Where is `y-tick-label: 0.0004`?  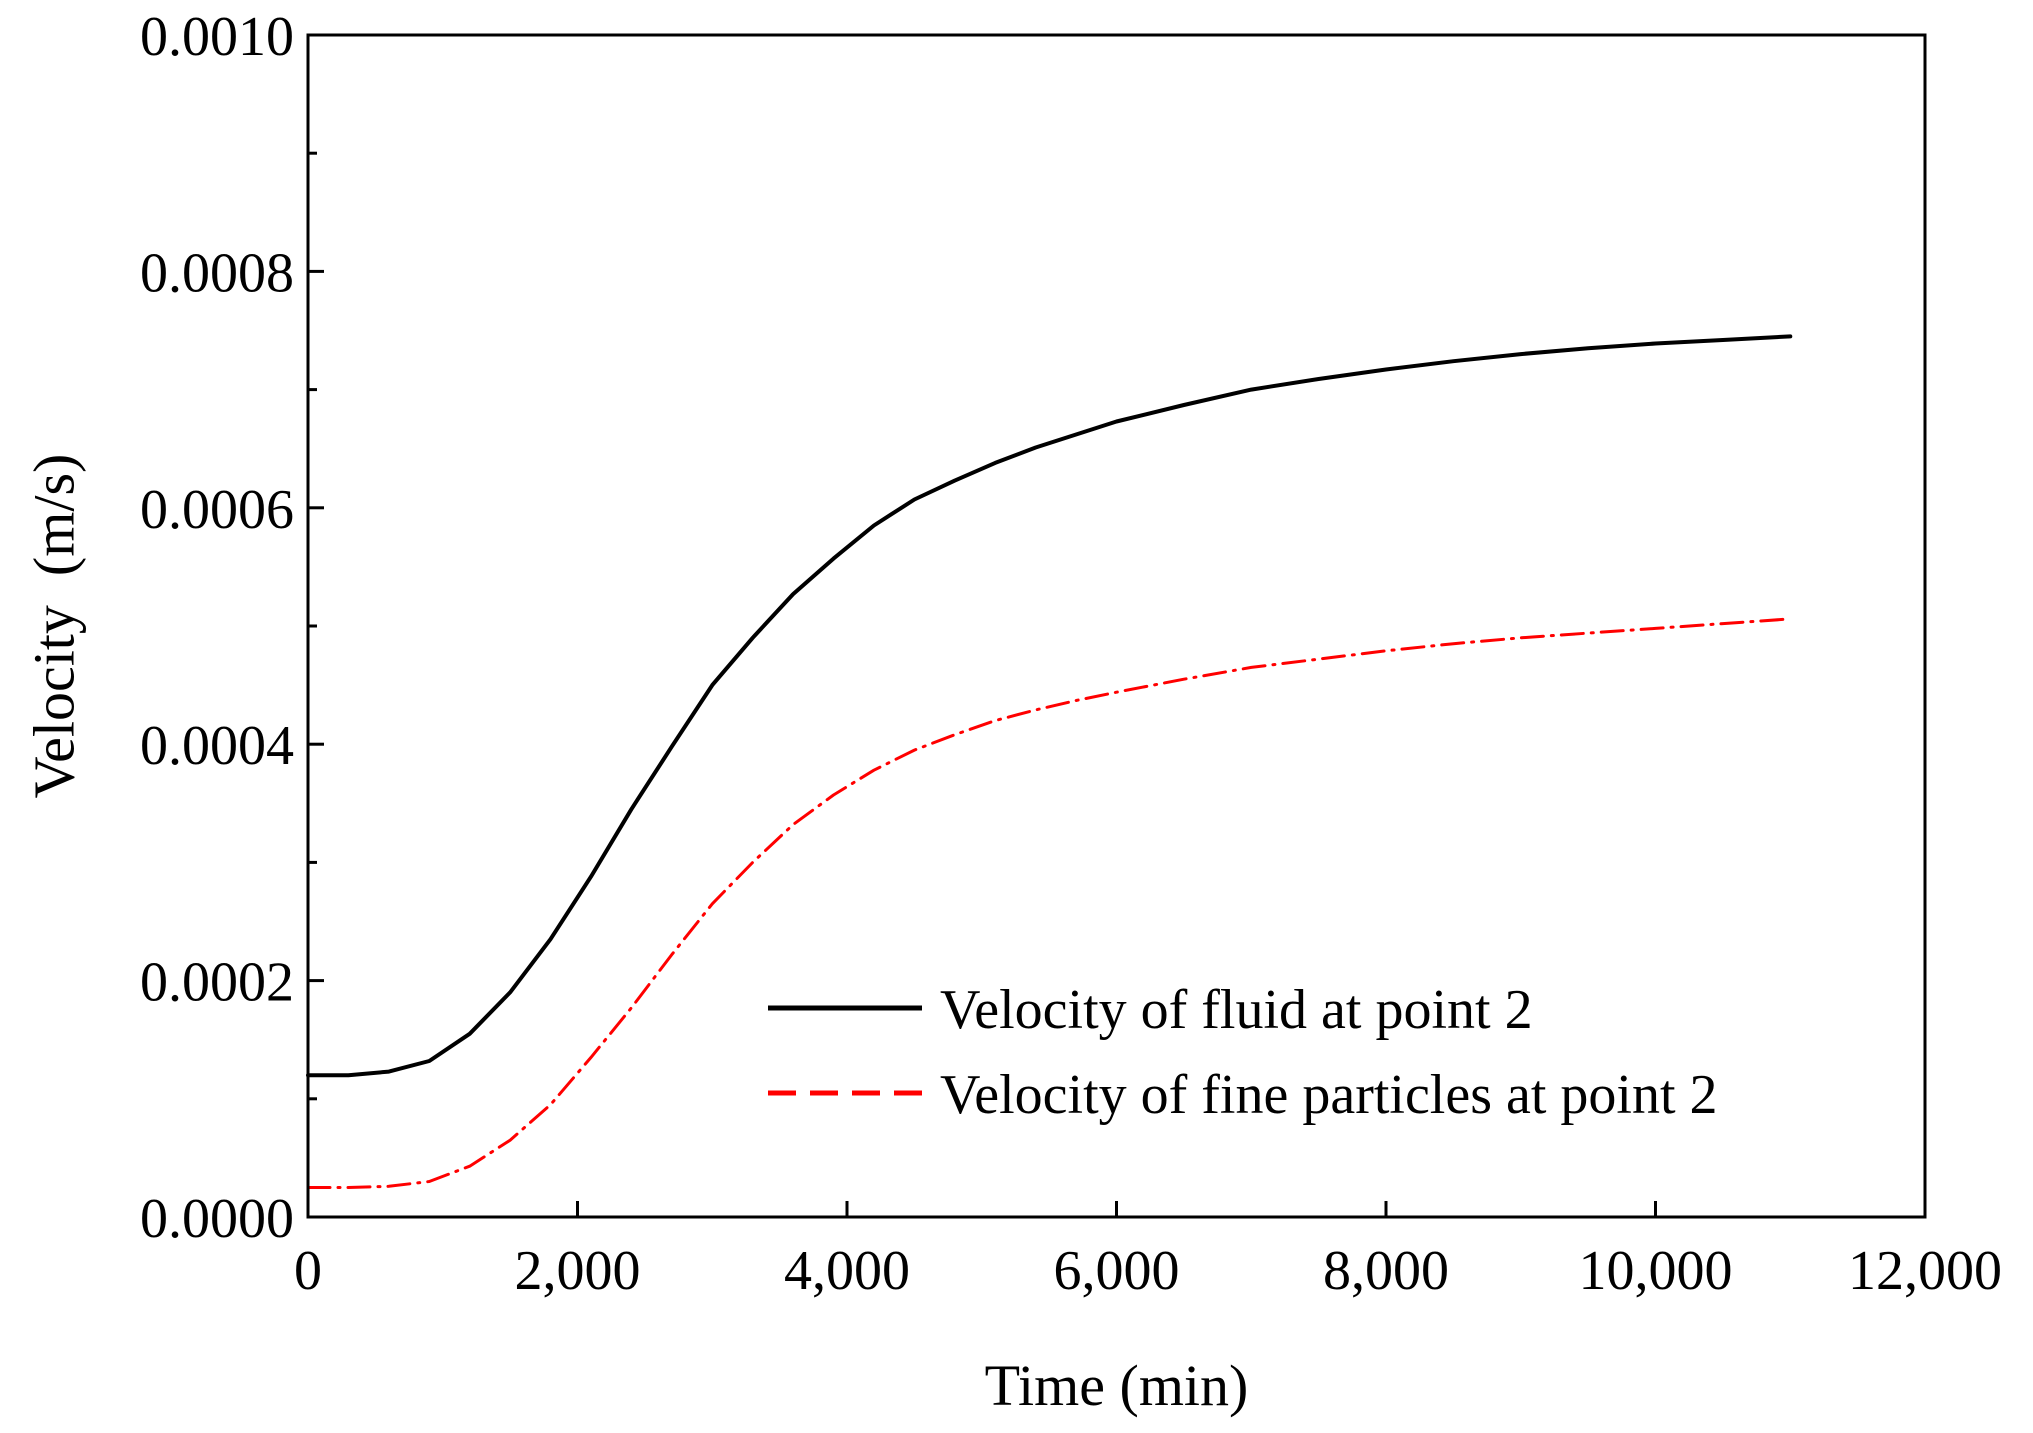
y-tick-label: 0.0004 is located at coordinates (217, 746).